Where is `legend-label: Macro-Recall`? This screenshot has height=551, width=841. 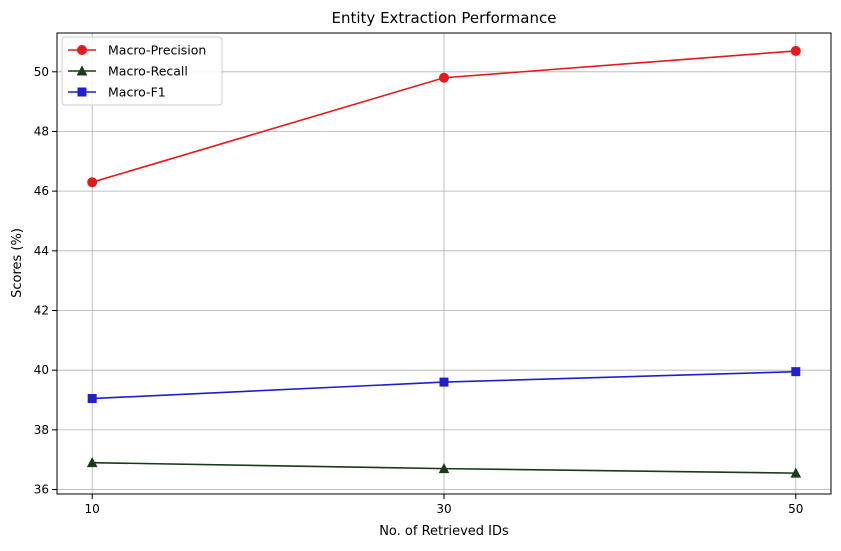
legend-label: Macro-Recall is located at coordinates (148, 71).